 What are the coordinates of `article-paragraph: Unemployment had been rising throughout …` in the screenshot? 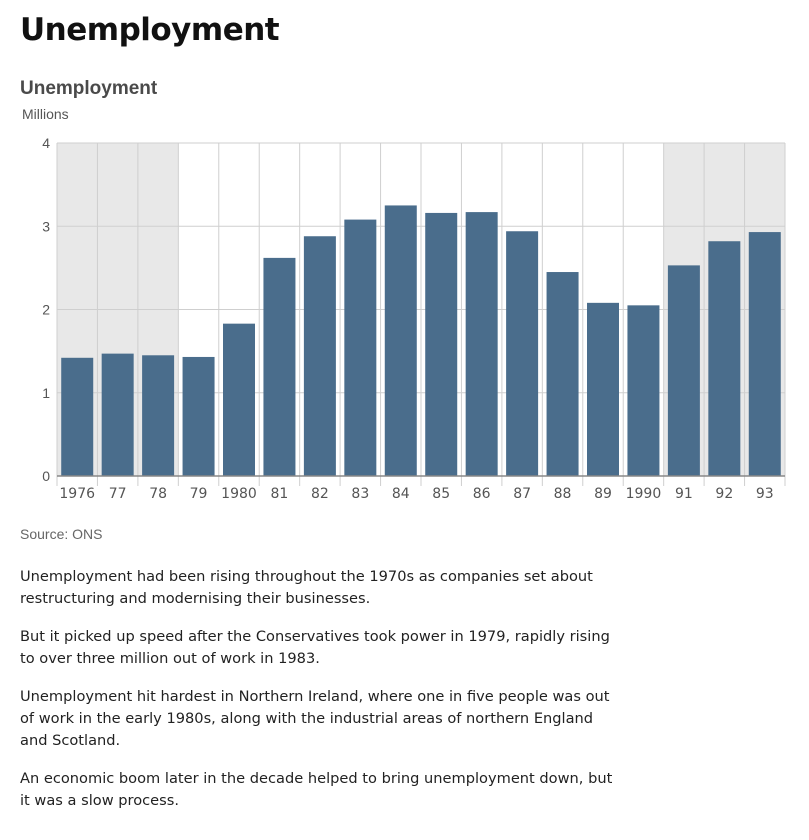 It's located at (306, 587).